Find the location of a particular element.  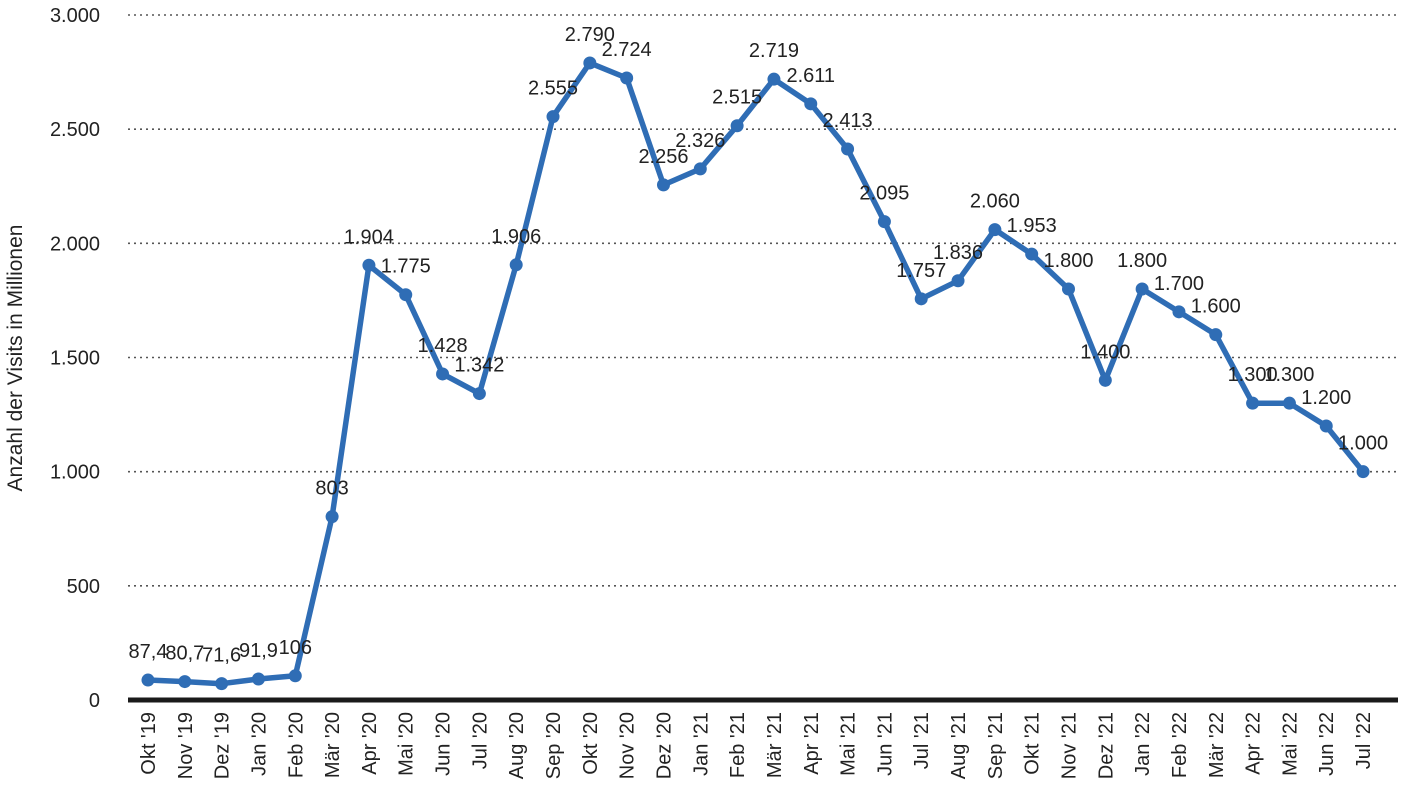

data-label: 2.326 is located at coordinates (700, 141).